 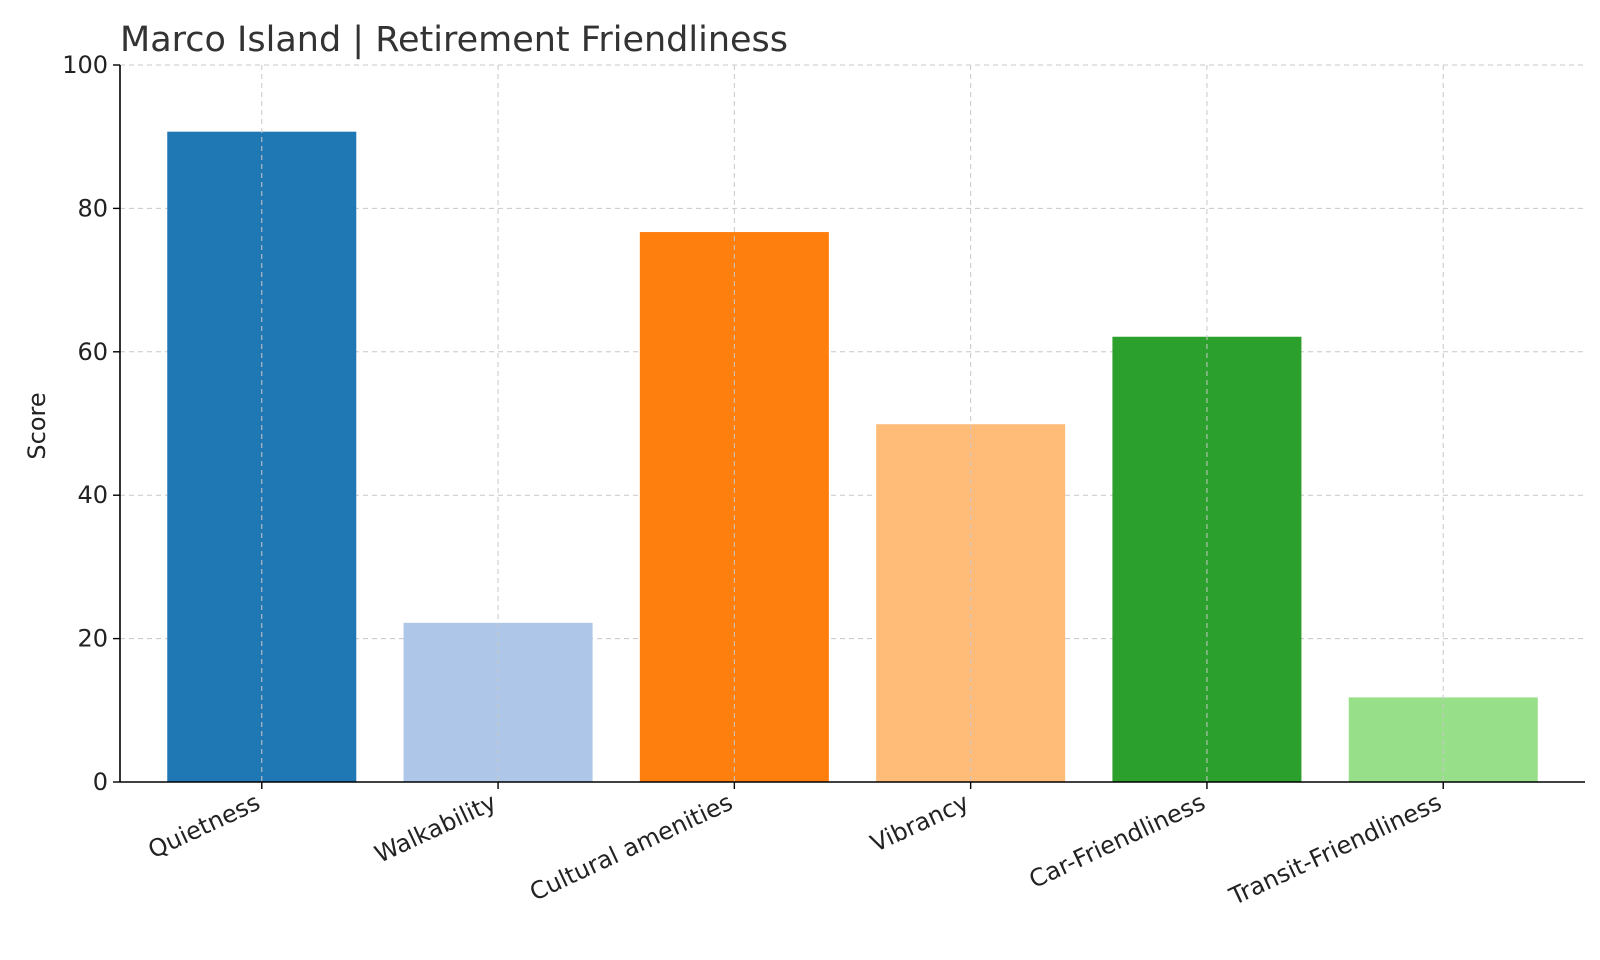 I want to click on x-tick-label: Transit-Friendliness, so click(x=1334, y=849).